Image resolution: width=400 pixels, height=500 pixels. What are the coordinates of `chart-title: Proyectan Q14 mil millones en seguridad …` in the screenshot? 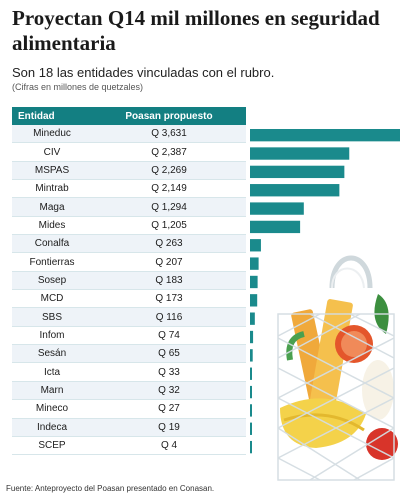 It's located at (196, 30).